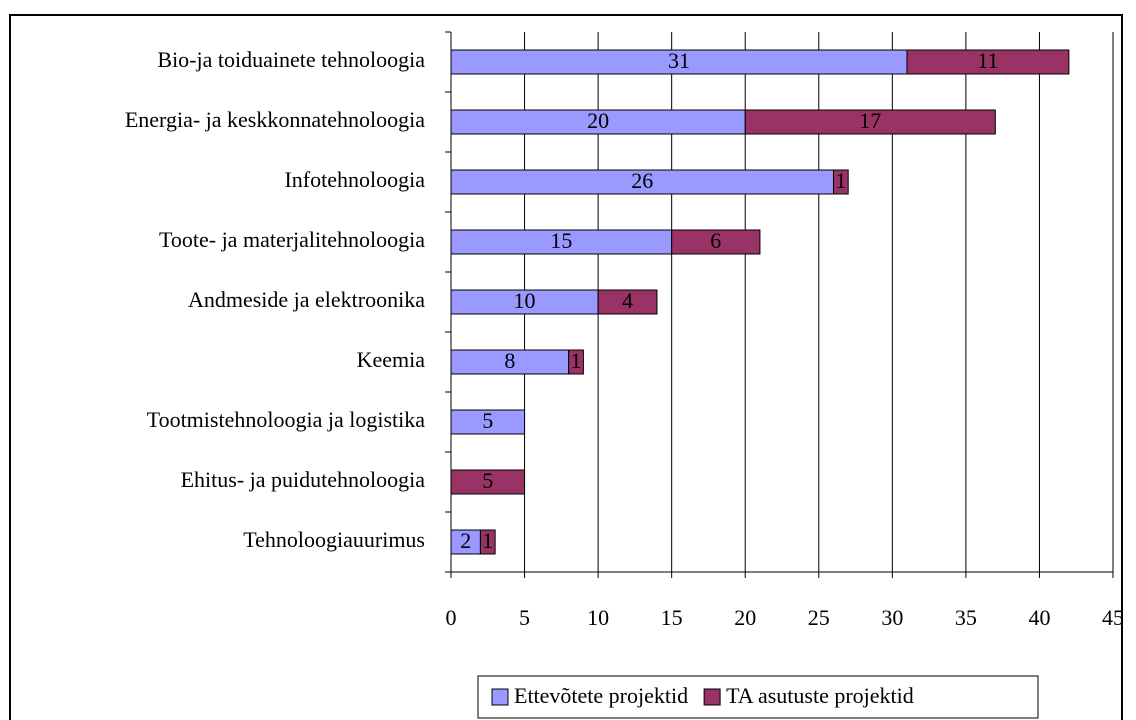 The image size is (1136, 720). I want to click on data-label: 11, so click(987, 60).